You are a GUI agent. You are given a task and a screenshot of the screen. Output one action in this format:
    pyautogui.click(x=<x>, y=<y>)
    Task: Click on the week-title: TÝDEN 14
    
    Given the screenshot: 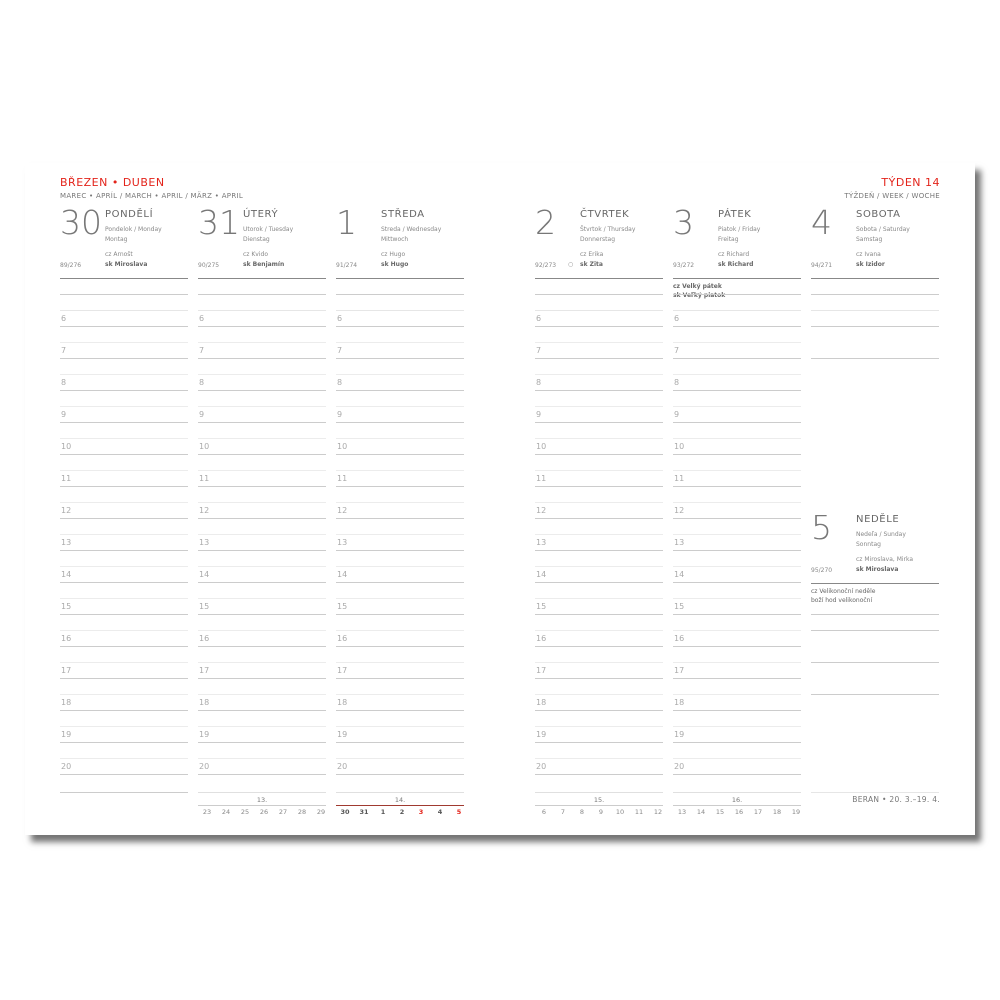 What is the action you would take?
    pyautogui.click(x=910, y=182)
    